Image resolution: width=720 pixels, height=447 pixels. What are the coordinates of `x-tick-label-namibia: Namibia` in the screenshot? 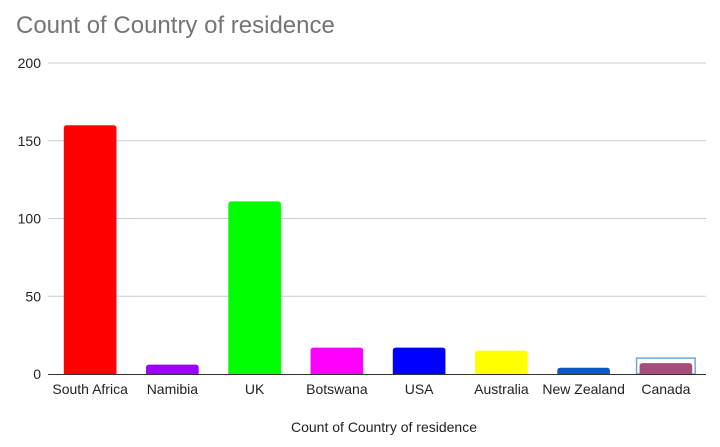 It's located at (173, 389).